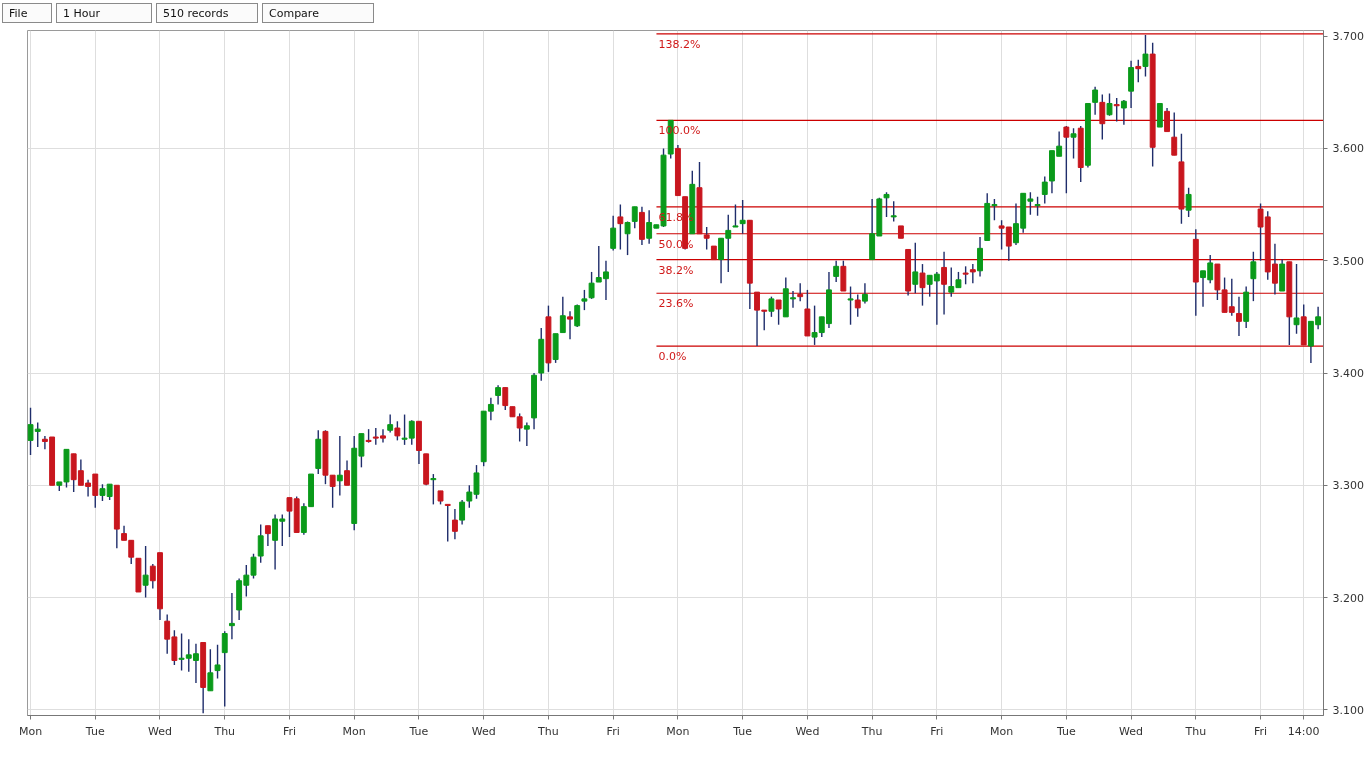 This screenshot has width=1366, height=768. What do you see at coordinates (207, 13) in the screenshot?
I see `text: 510 records` at bounding box center [207, 13].